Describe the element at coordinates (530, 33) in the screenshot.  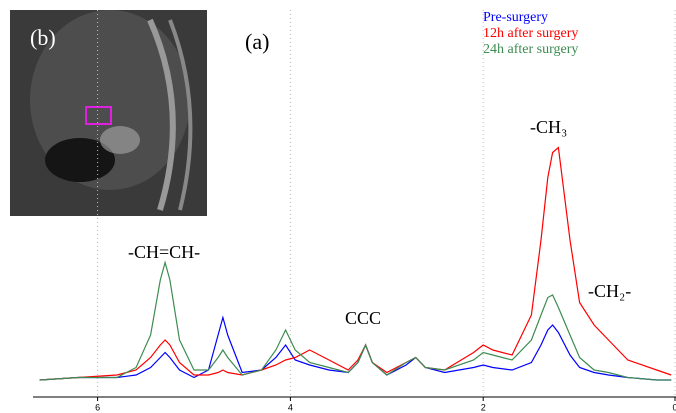
I see `legend-entry: 12h after surgery` at that location.